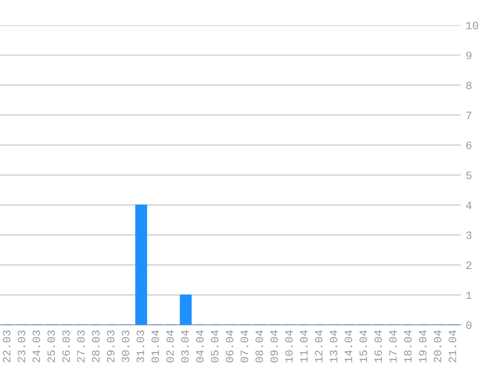  Describe the element at coordinates (185, 346) in the screenshot. I see `x-tick-label: 03.04` at that location.